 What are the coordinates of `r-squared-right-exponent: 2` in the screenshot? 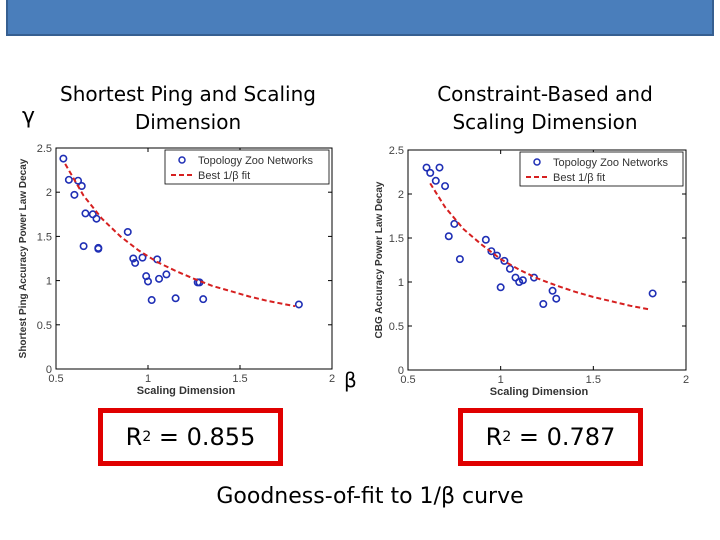 It's located at (507, 437).